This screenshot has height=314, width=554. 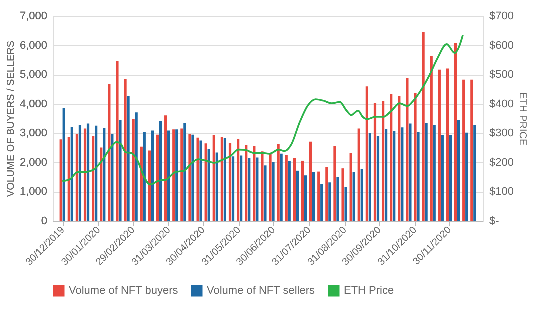 What do you see at coordinates (369, 291) in the screenshot?
I see `legend-label: ETH Price` at bounding box center [369, 291].